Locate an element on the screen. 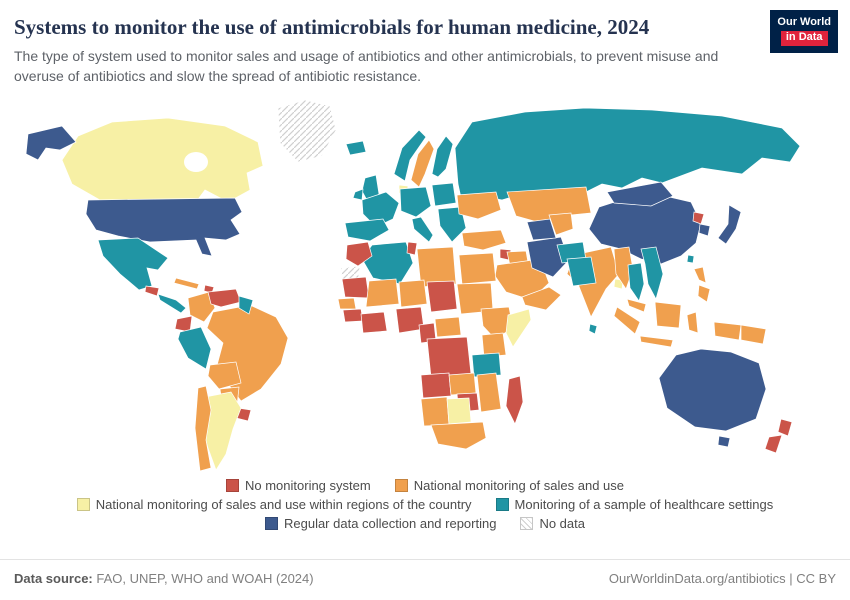 This screenshot has width=850, height=600. country-angola is located at coordinates (436, 386).